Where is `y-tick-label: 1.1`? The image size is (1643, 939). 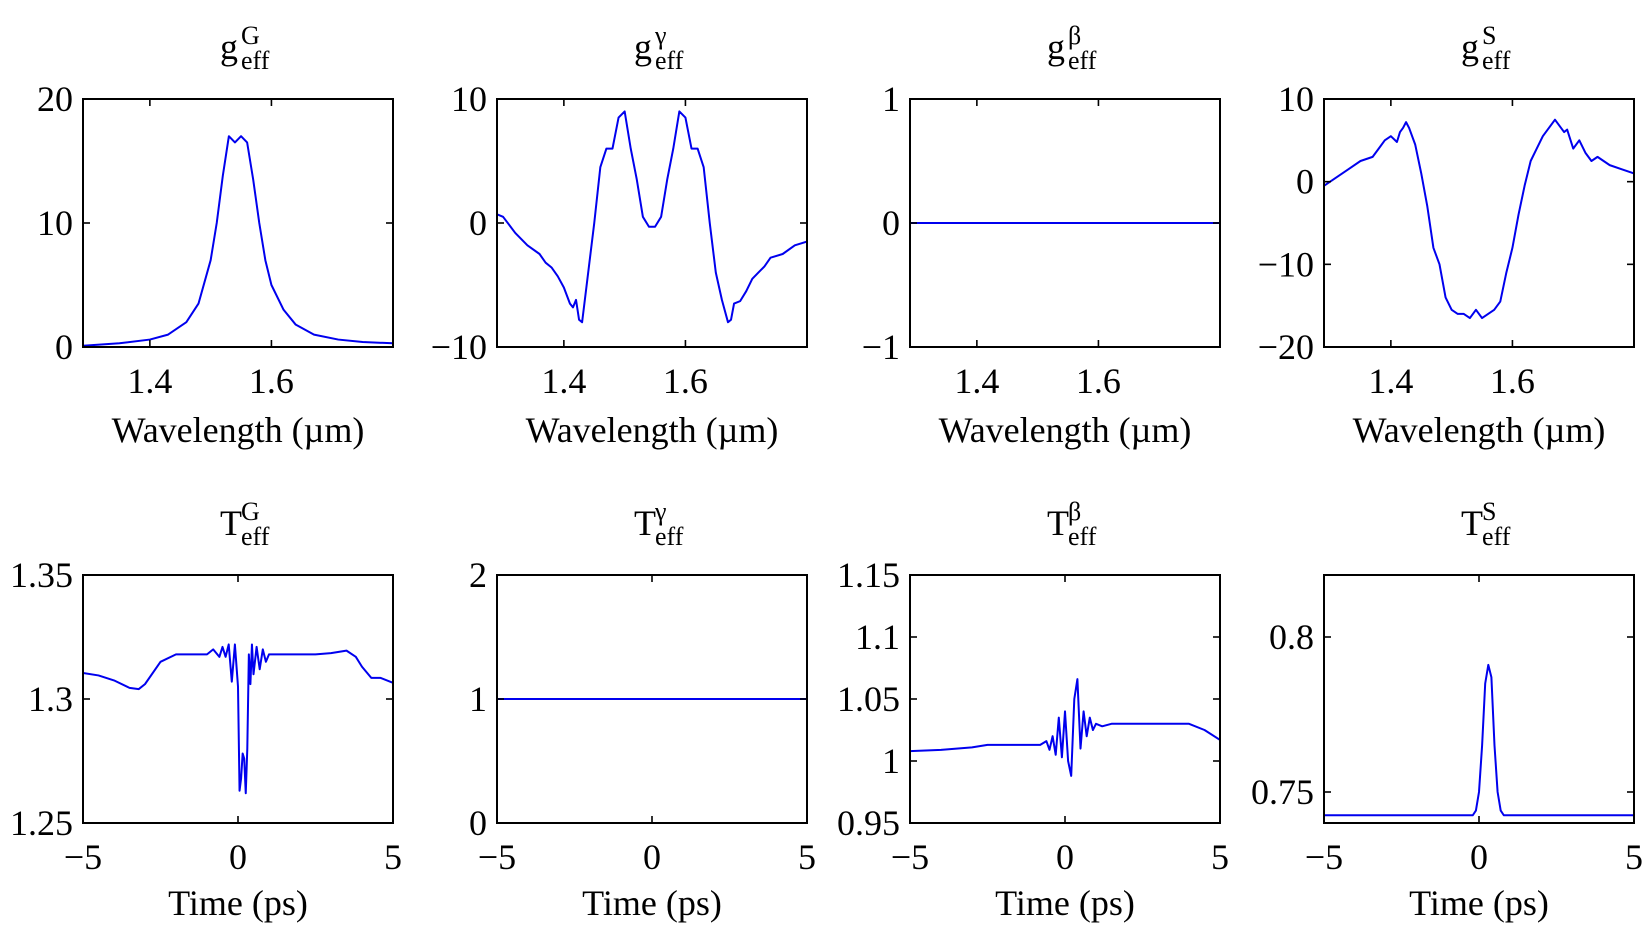 y-tick-label: 1.1 is located at coordinates (877, 637).